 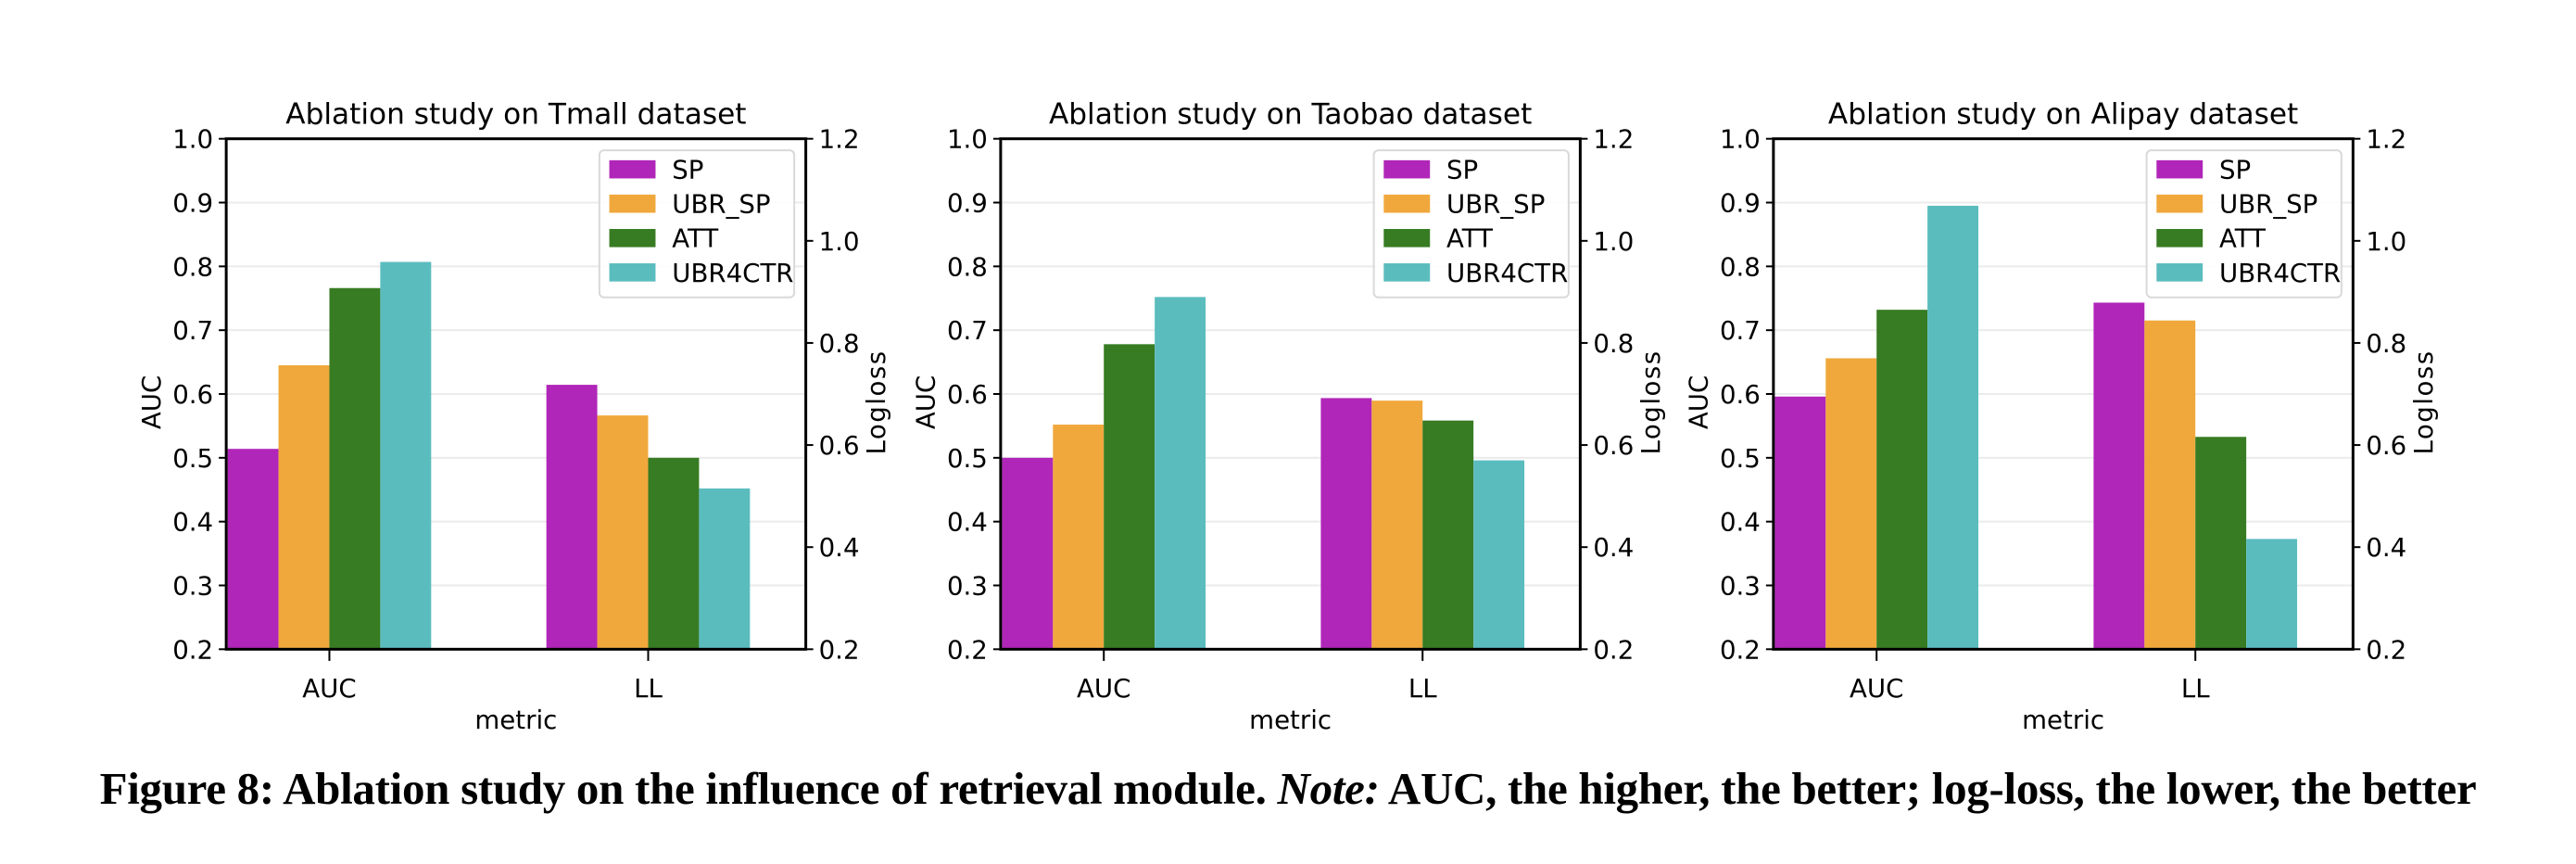 What do you see at coordinates (967, 522) in the screenshot?
I see `y-tick-label: 0.4` at bounding box center [967, 522].